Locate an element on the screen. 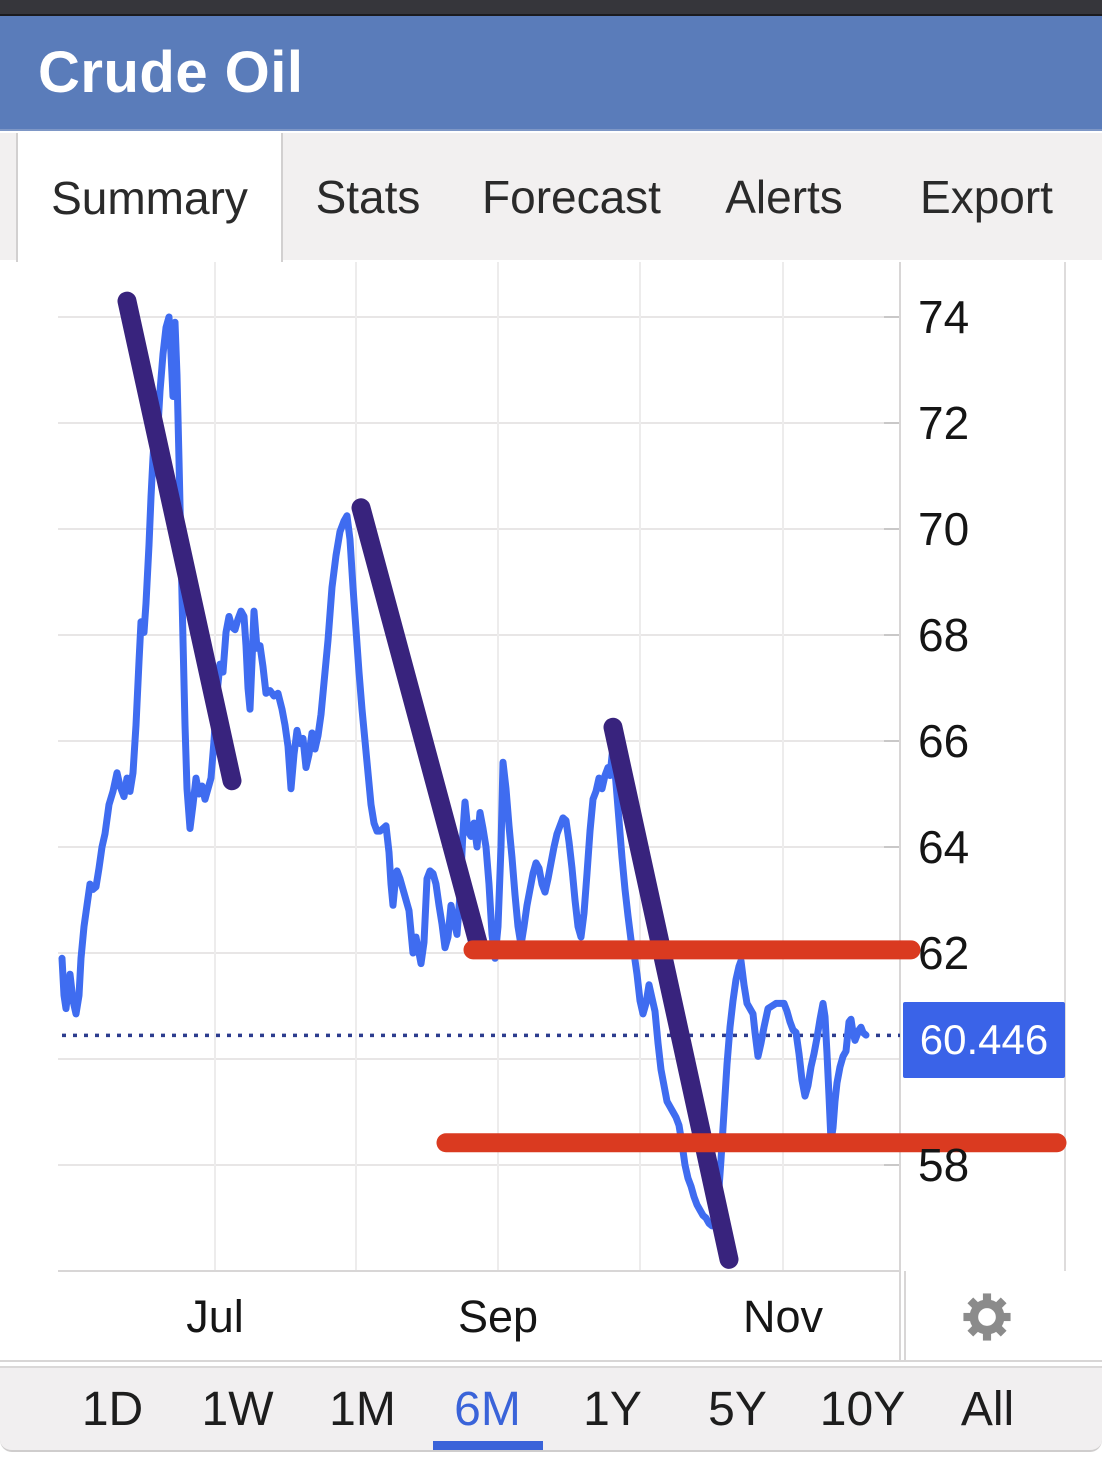  tab-forecast: Forecast is located at coordinates (571, 196).